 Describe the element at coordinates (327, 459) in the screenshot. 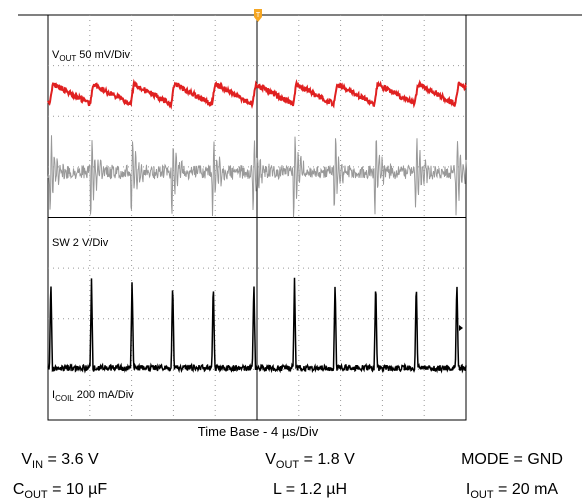

I see `condition-rest: = 1.8 V` at that location.